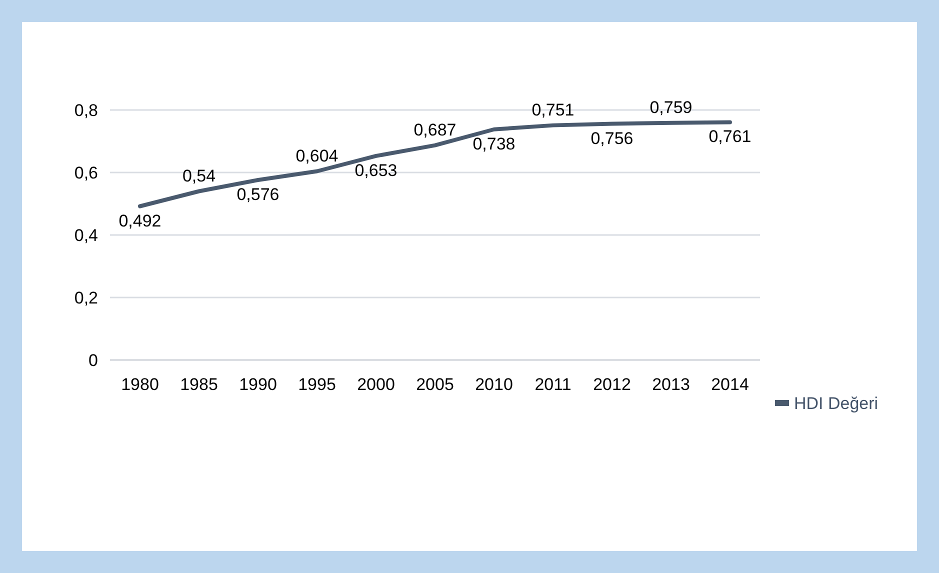 The height and width of the screenshot is (573, 939). Describe the element at coordinates (258, 194) in the screenshot. I see `data-label: 0,576` at that location.